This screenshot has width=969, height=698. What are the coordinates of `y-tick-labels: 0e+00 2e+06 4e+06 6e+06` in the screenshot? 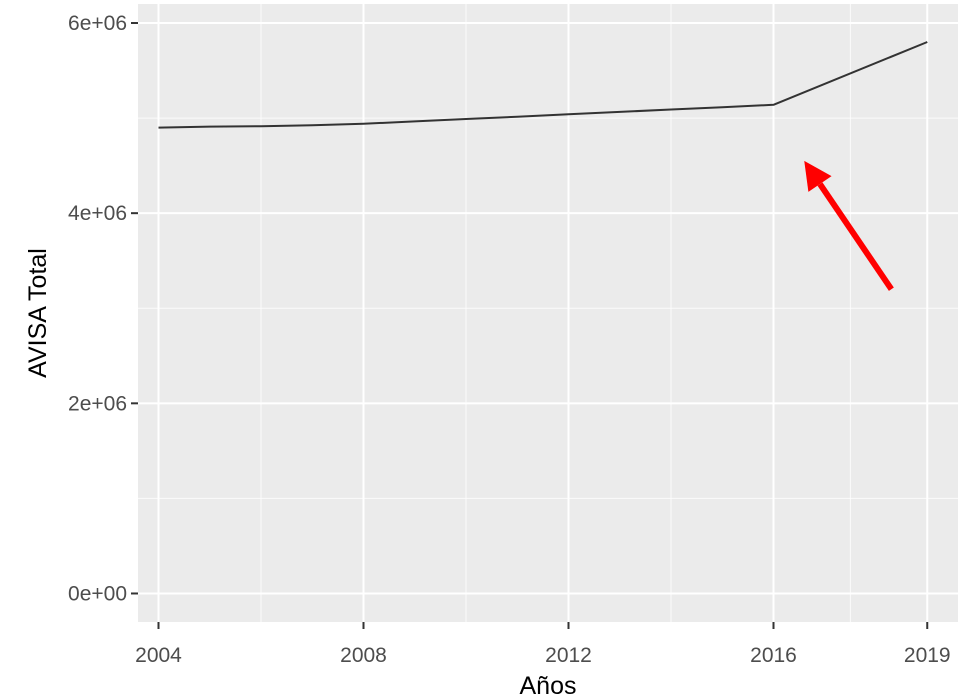 It's located at (97, 308).